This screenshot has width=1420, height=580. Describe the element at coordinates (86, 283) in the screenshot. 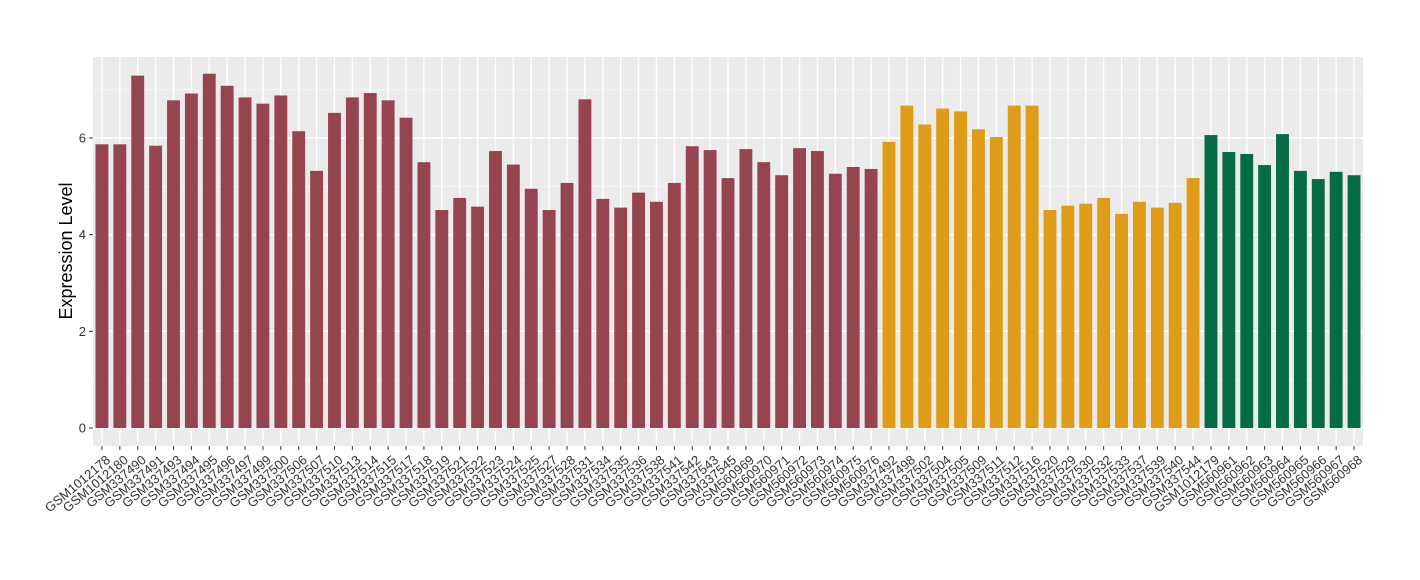

I see `y-axis: 0 2 4 6` at that location.